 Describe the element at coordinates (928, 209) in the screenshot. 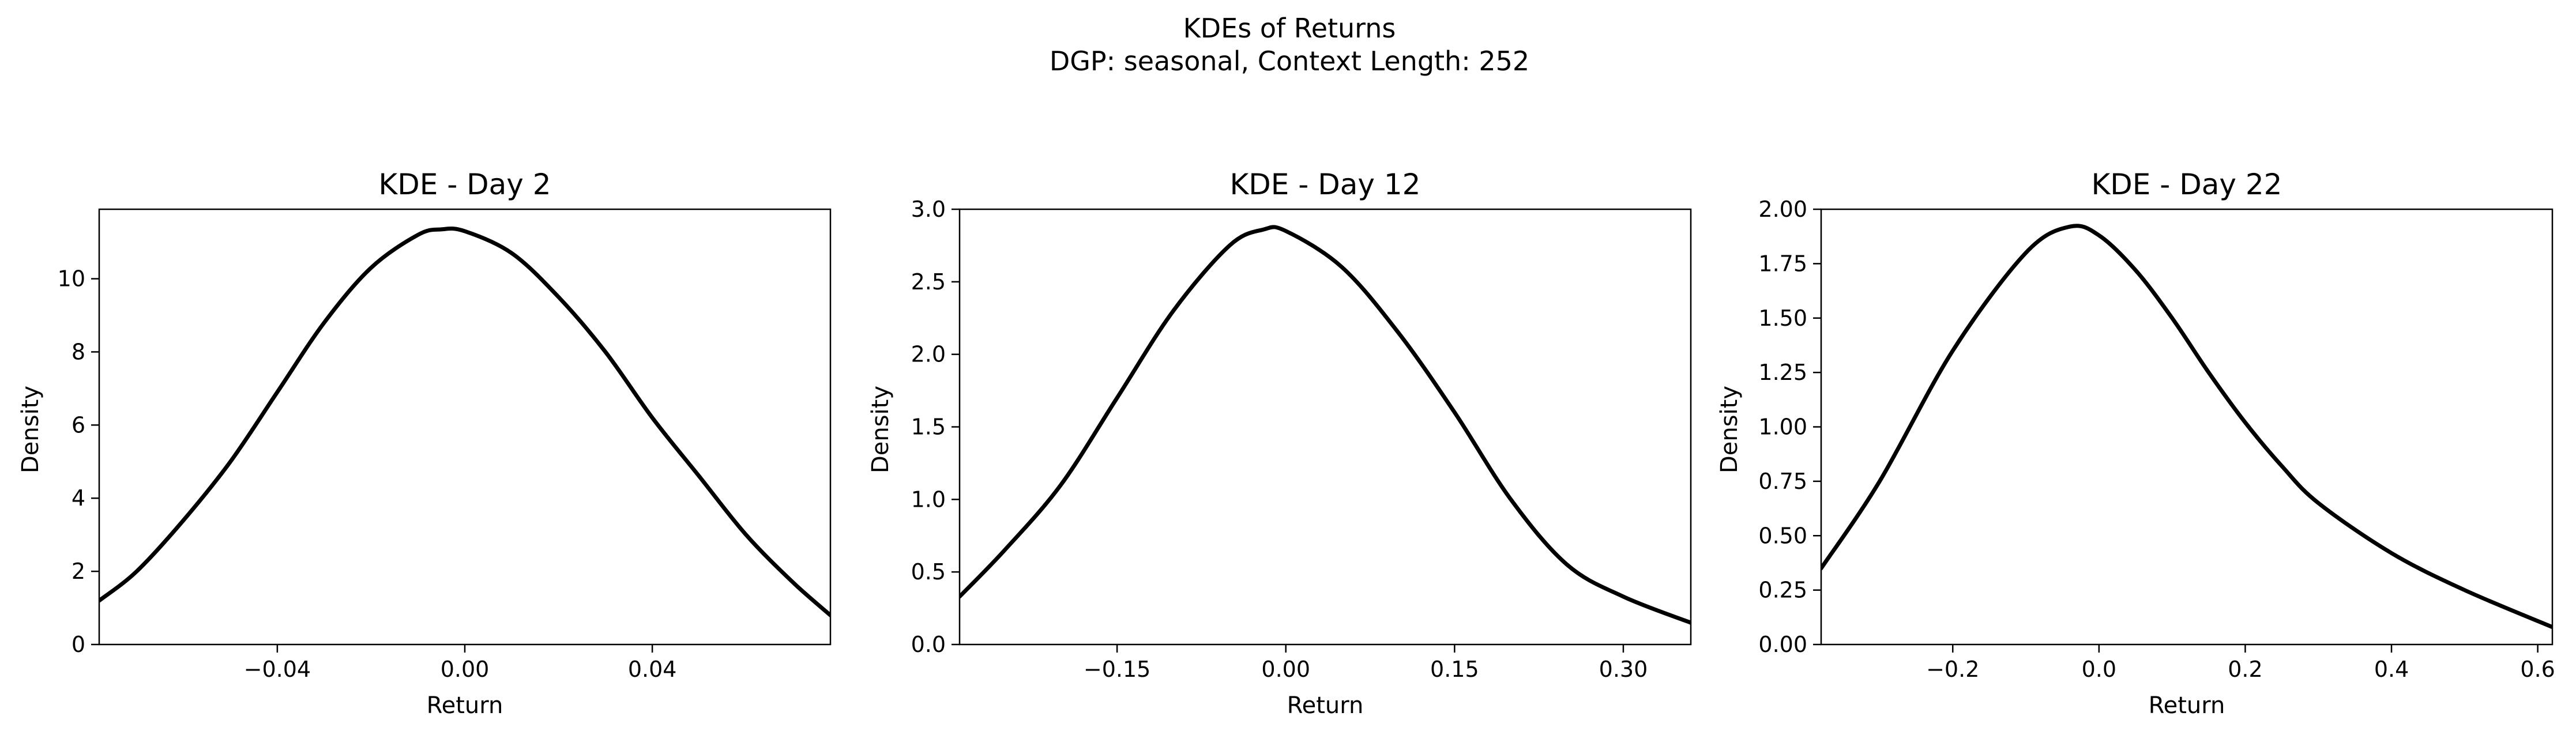

I see `y-tick-label: 3.0` at that location.